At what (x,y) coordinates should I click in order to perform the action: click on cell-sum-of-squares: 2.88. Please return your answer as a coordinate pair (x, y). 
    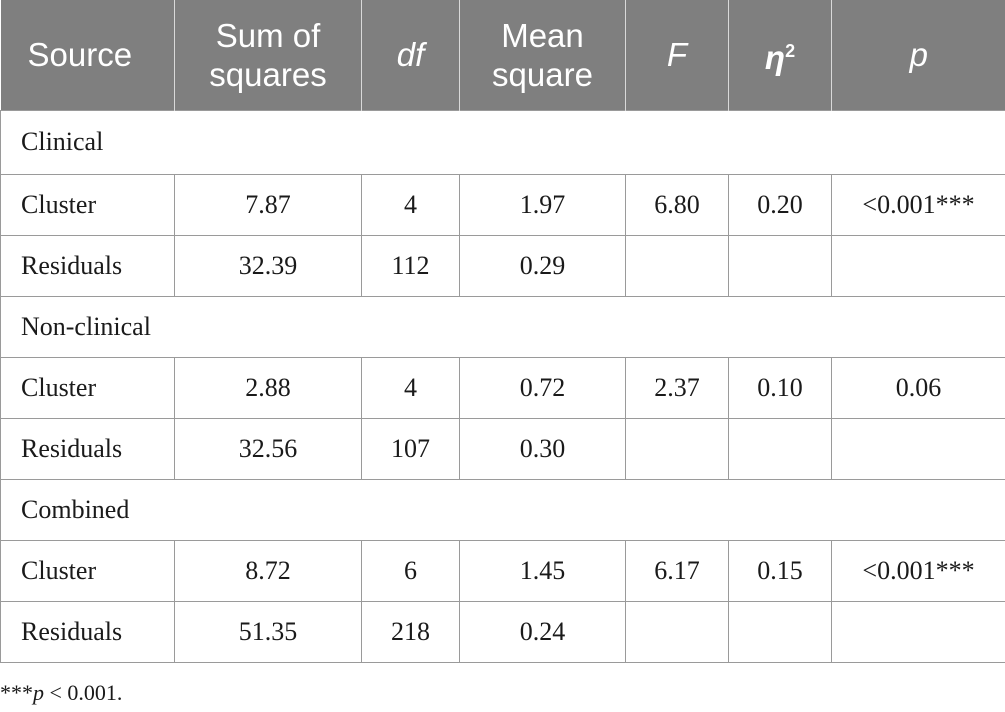
    Looking at the image, I should click on (268, 387).